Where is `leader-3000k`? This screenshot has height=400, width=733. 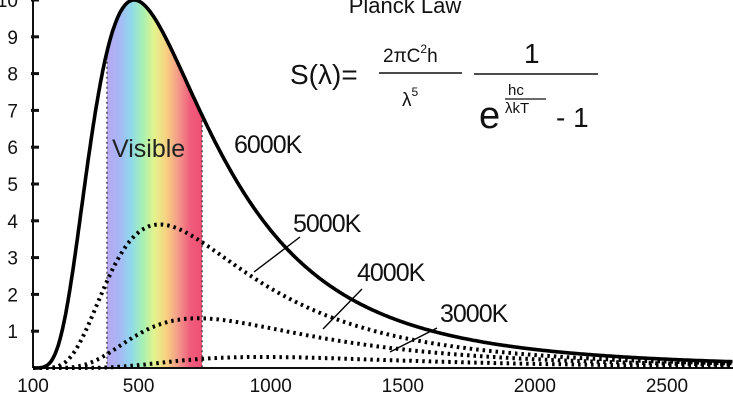 leader-3000k is located at coordinates (413, 340).